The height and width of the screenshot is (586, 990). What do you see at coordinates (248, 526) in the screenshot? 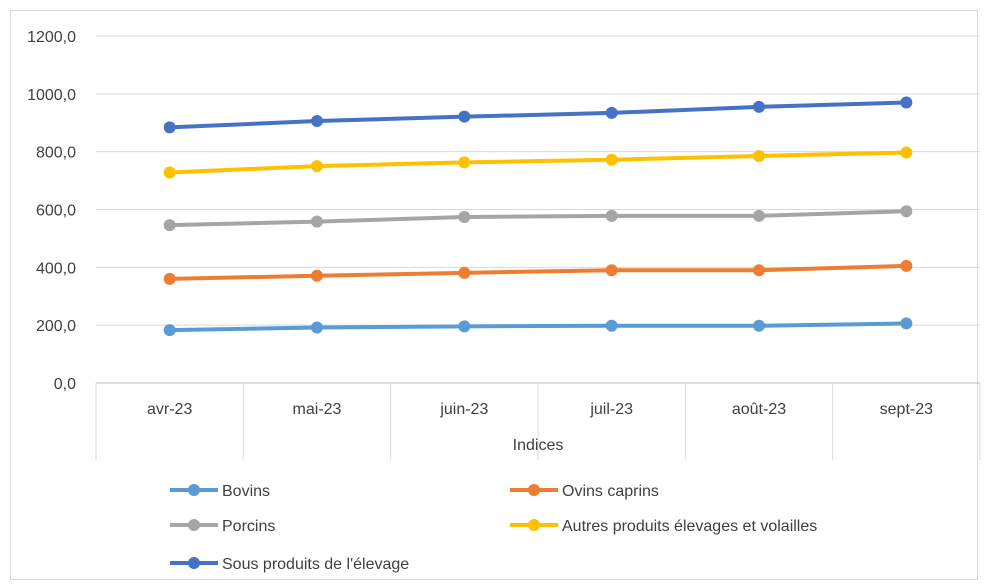
I see `legend-label: Porcins` at bounding box center [248, 526].